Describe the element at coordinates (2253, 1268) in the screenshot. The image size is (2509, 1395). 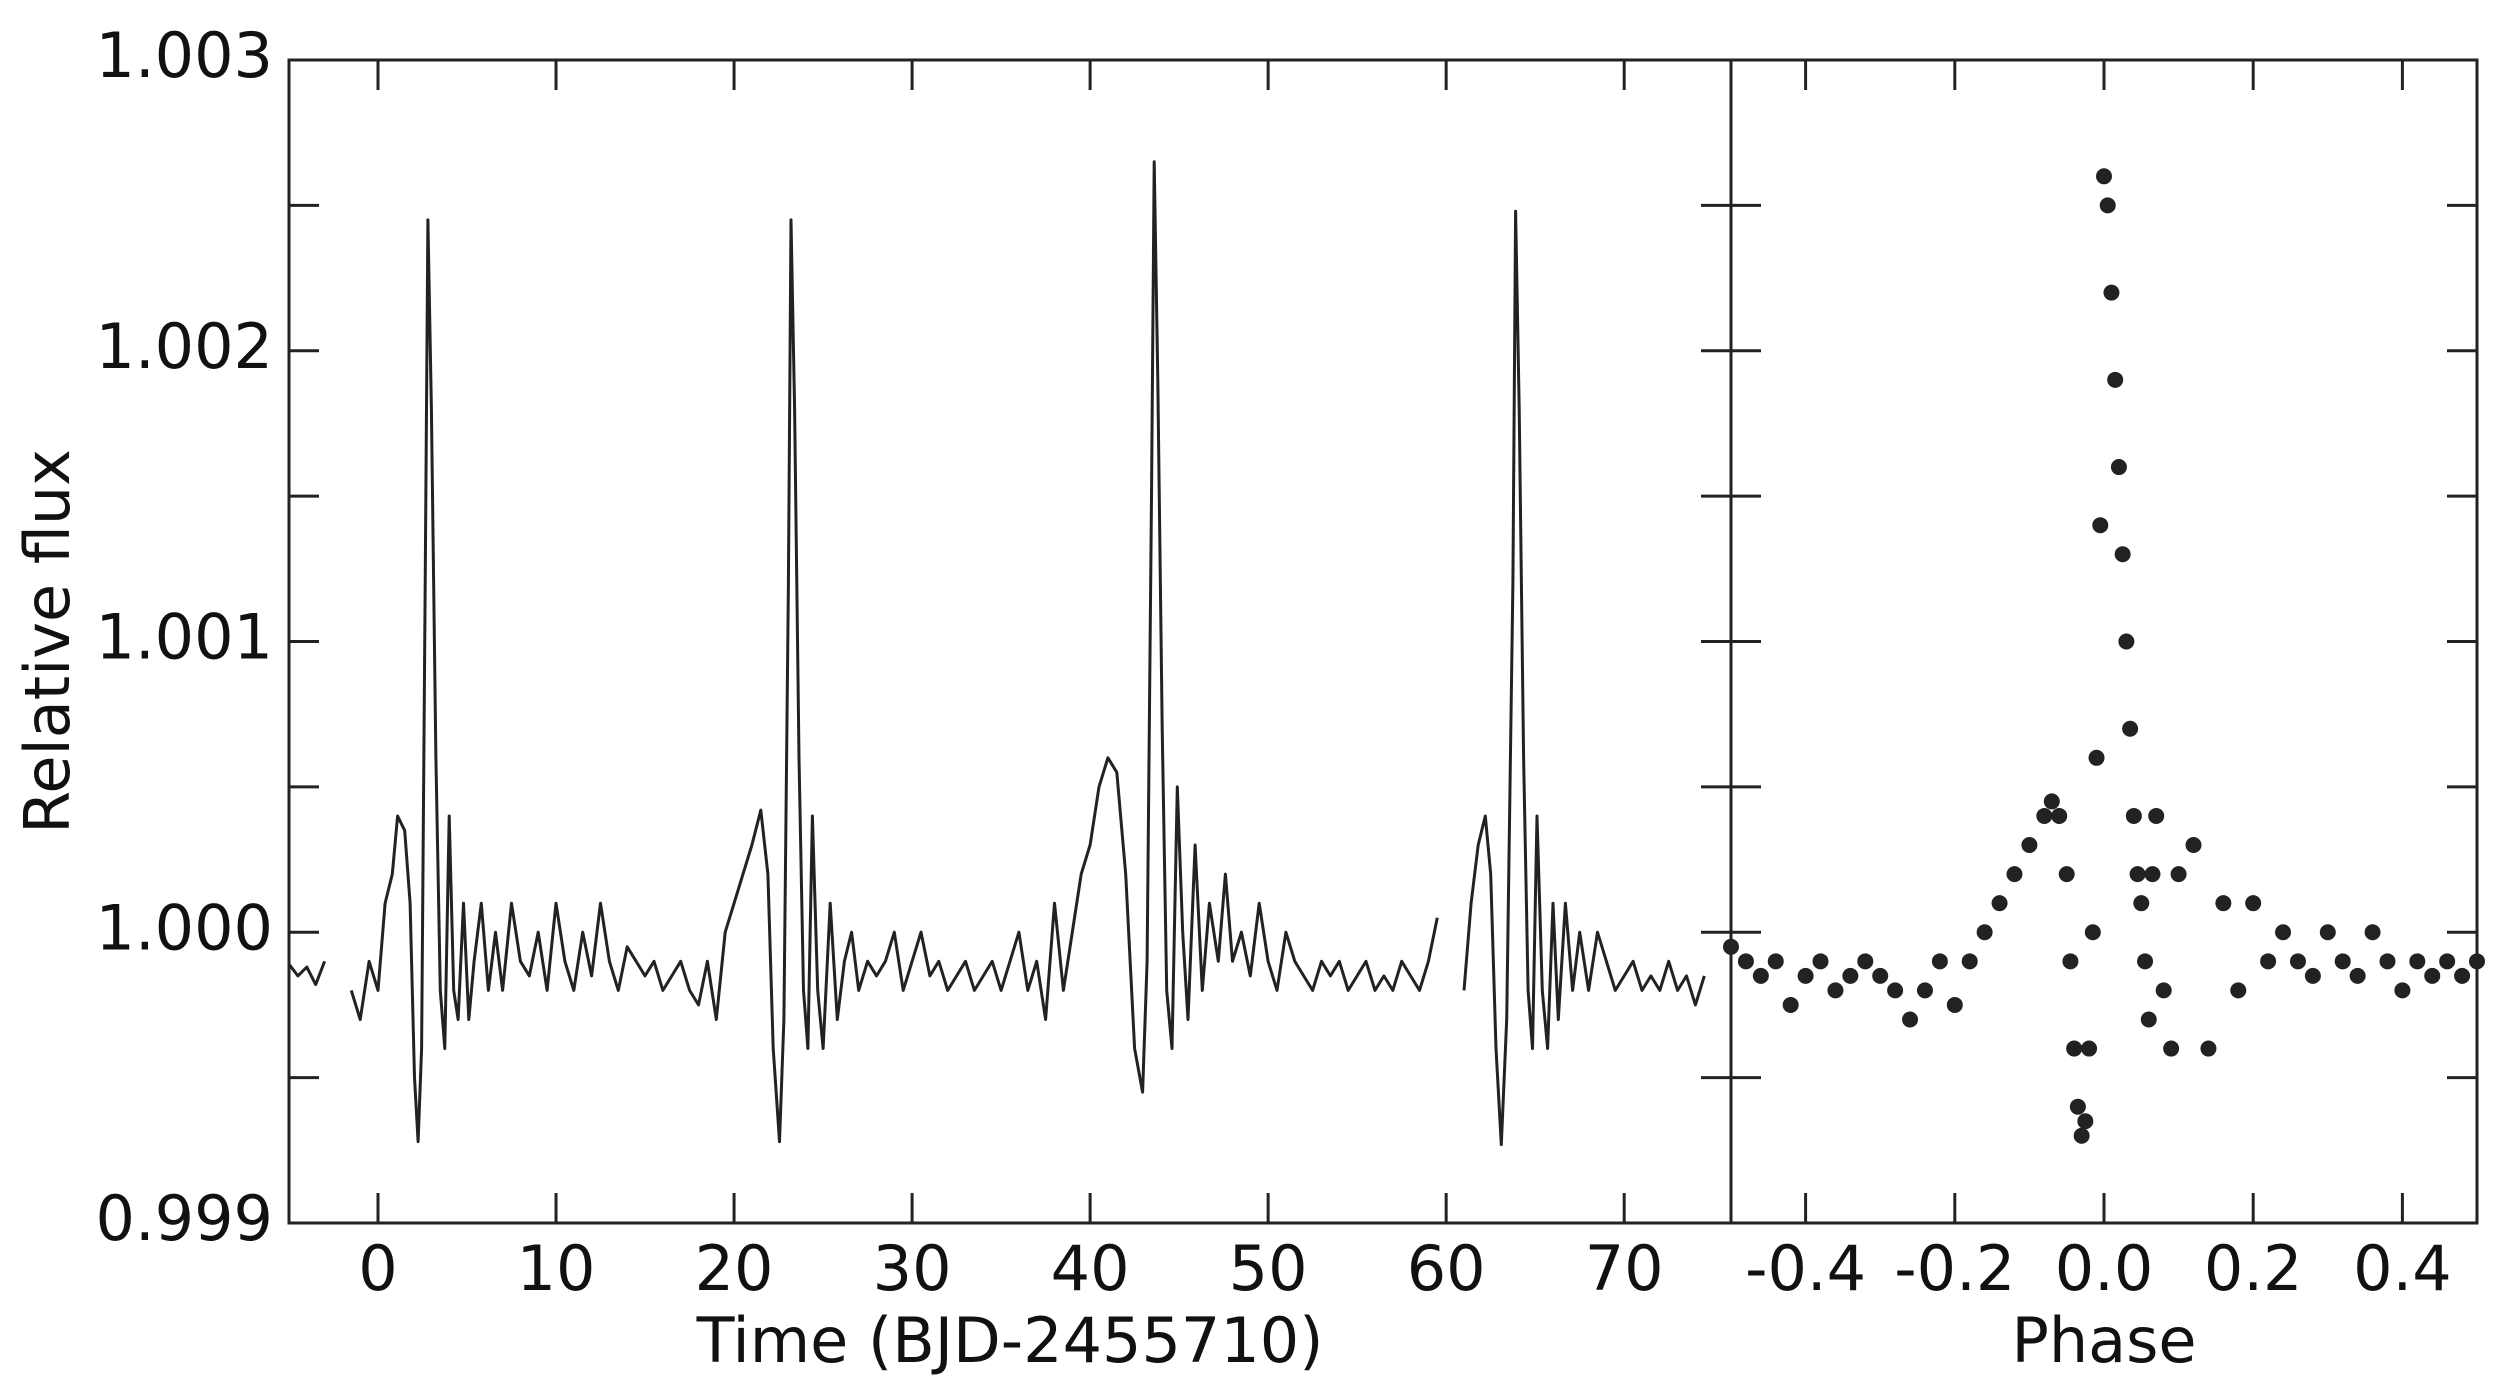
I see `x-tick-label: 0.2` at that location.